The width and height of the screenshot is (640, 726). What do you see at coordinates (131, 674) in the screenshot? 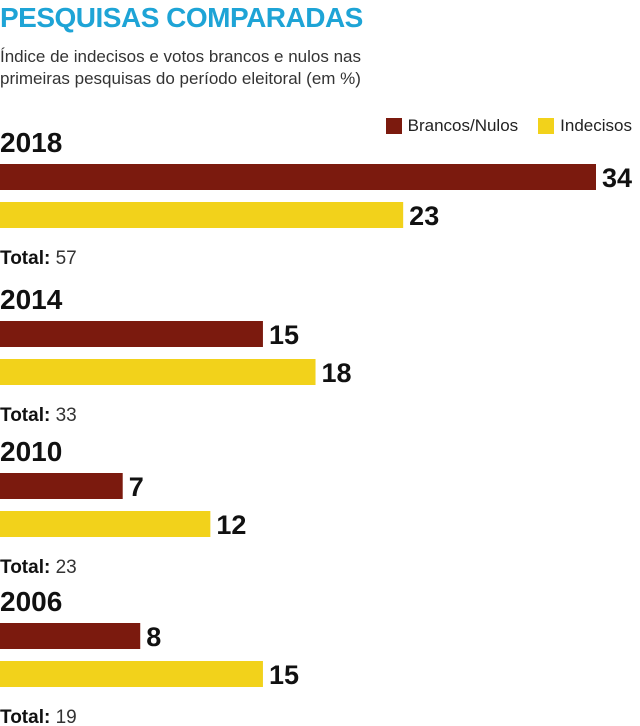
I see `bar-indecisos-2006` at bounding box center [131, 674].